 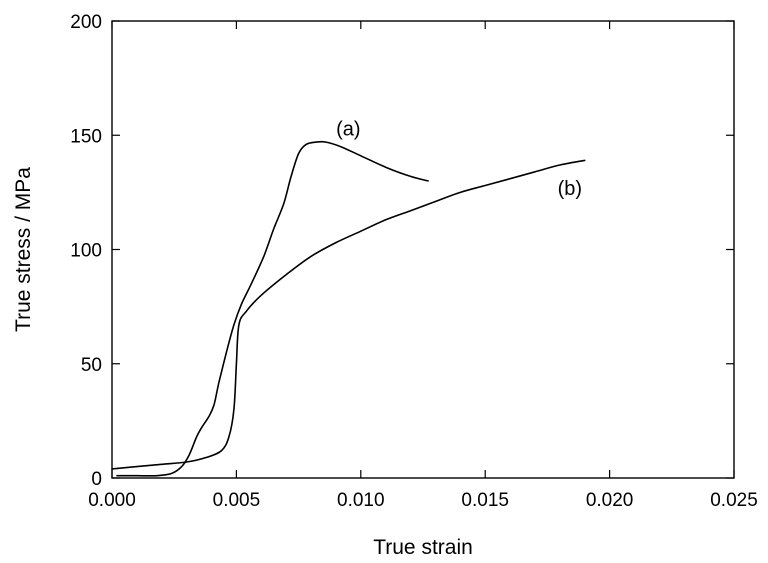 What do you see at coordinates (112, 500) in the screenshot?
I see `x-tick-label: 0.000` at bounding box center [112, 500].